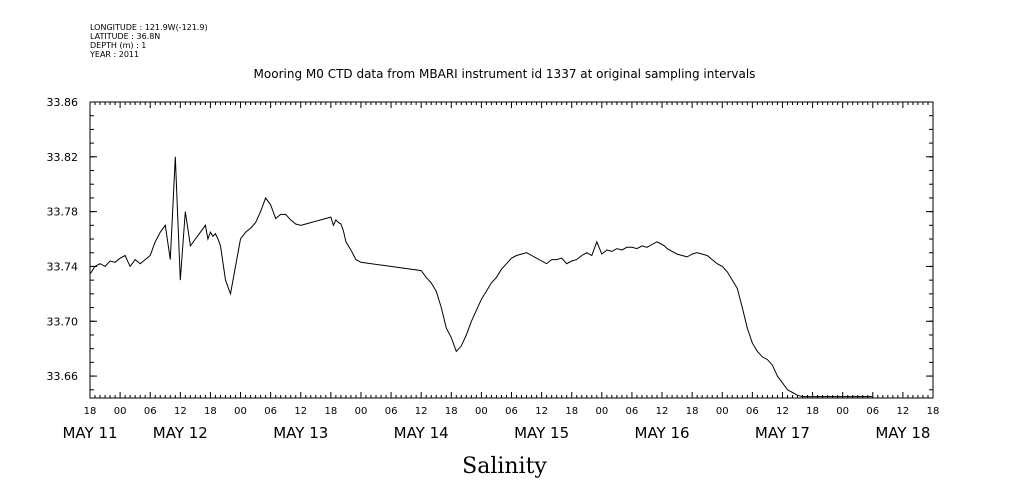 The image size is (1009, 504). I want to click on y-tick-label: 33.70, so click(63, 321).